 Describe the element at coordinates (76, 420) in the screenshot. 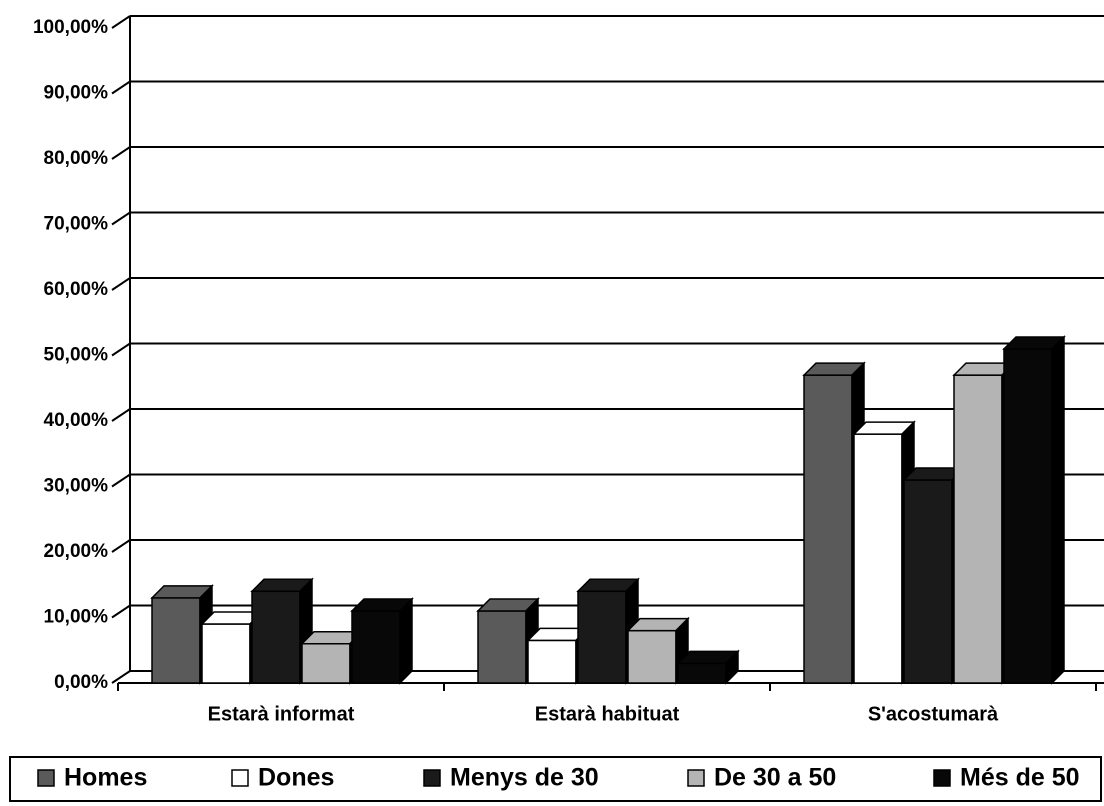

I see `y-tick-label: 40,00%` at that location.